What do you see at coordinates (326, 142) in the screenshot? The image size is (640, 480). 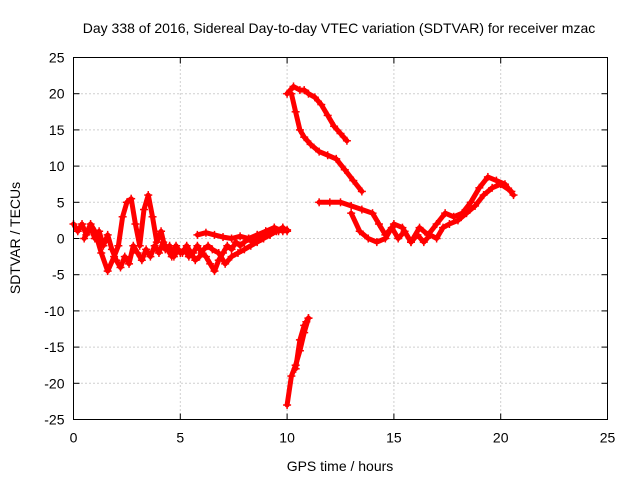 I see `series-track-5-line` at bounding box center [326, 142].